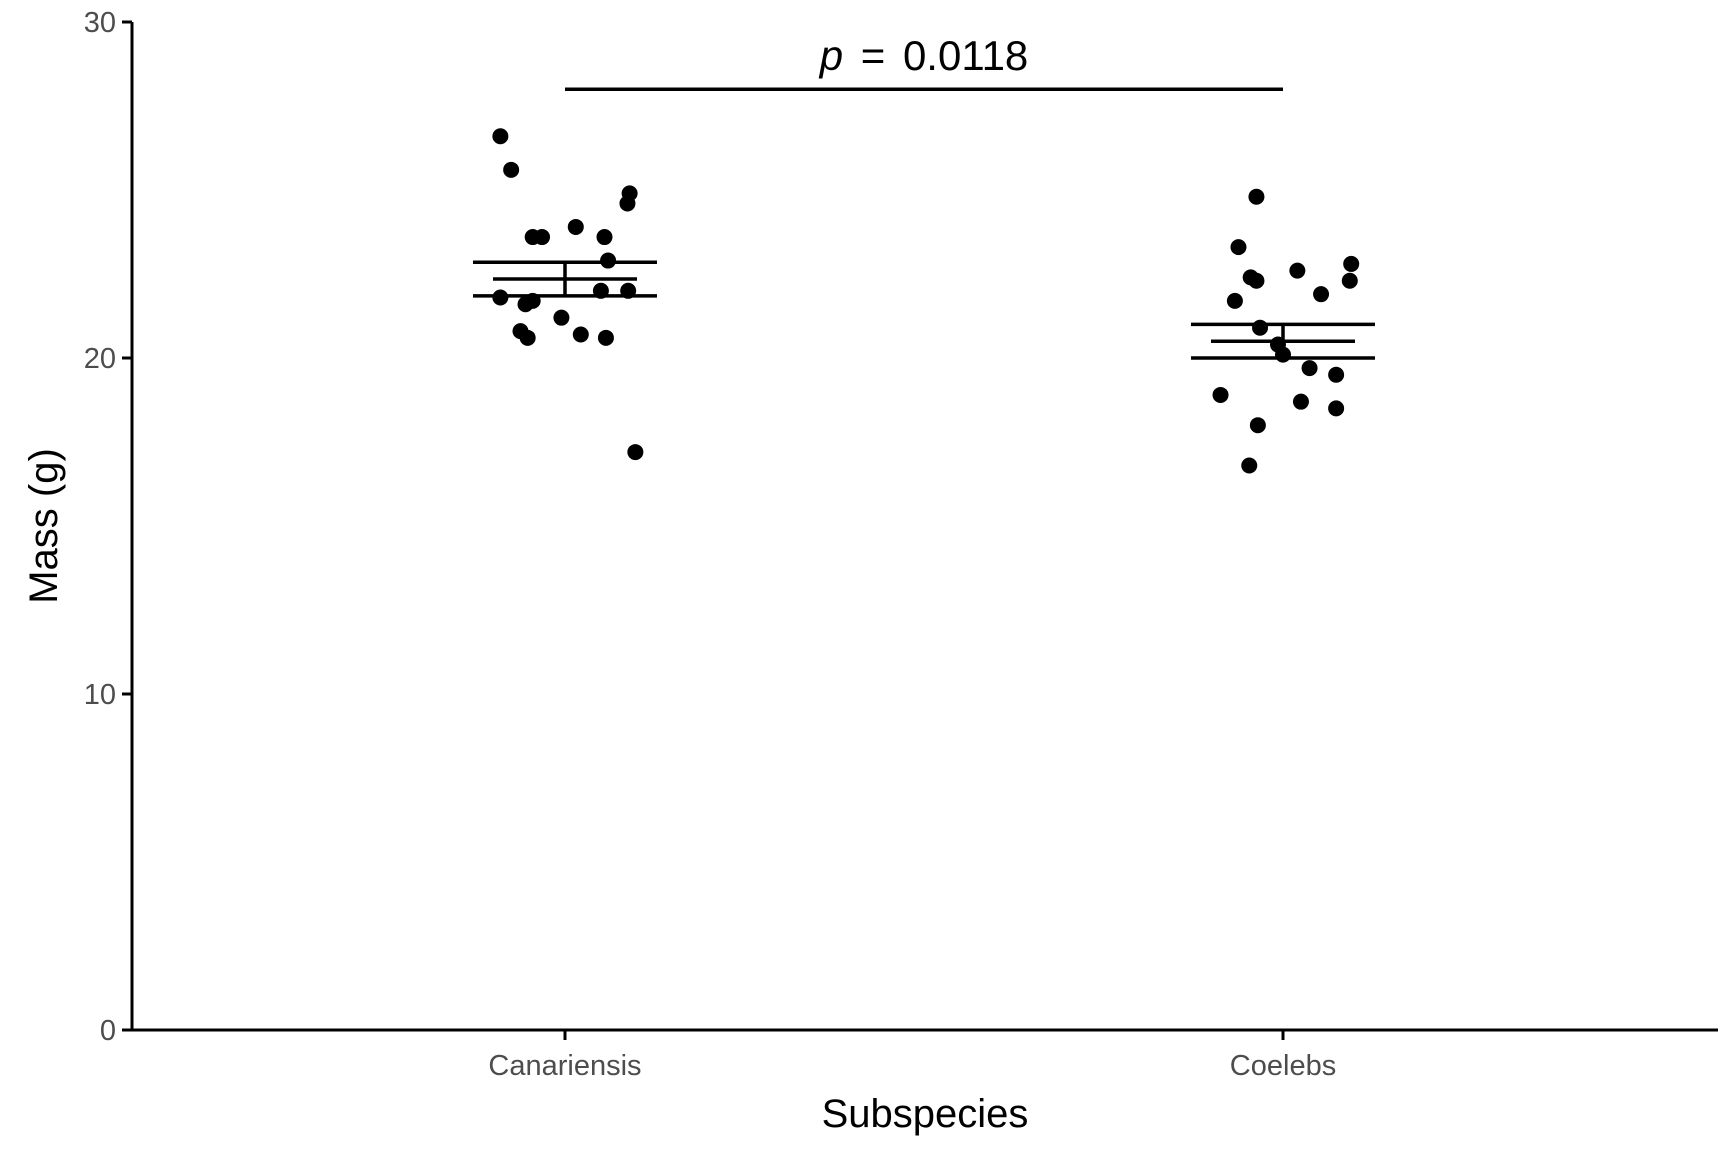 The image size is (1728, 1152). I want to click on x-axis-title: Subspecies, so click(925, 1114).